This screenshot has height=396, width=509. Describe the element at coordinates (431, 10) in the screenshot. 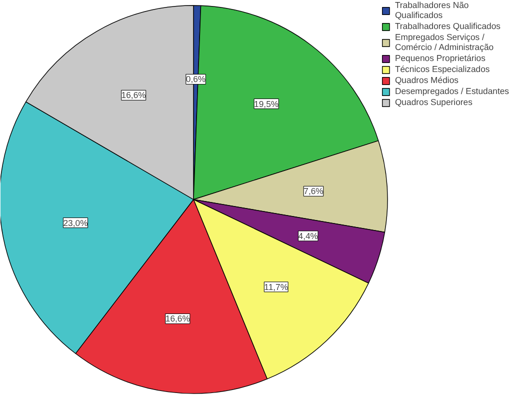

I see `legend-label: Trabalhadores Não Qualificados` at that location.